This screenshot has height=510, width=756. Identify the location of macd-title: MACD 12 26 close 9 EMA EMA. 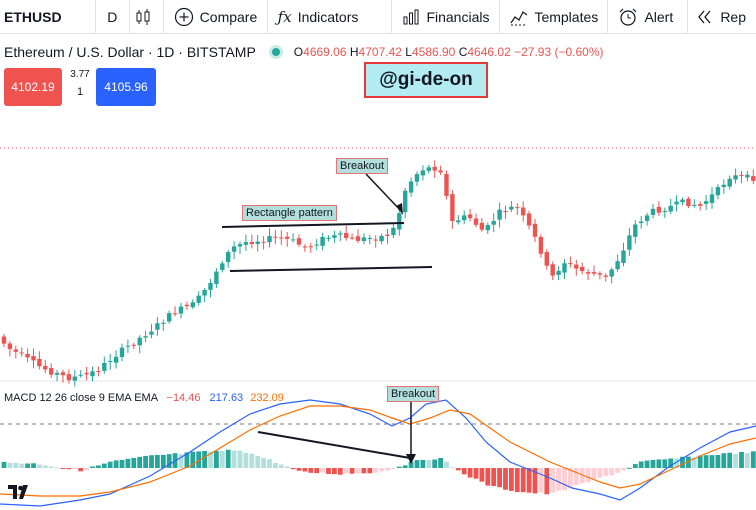
(81, 398).